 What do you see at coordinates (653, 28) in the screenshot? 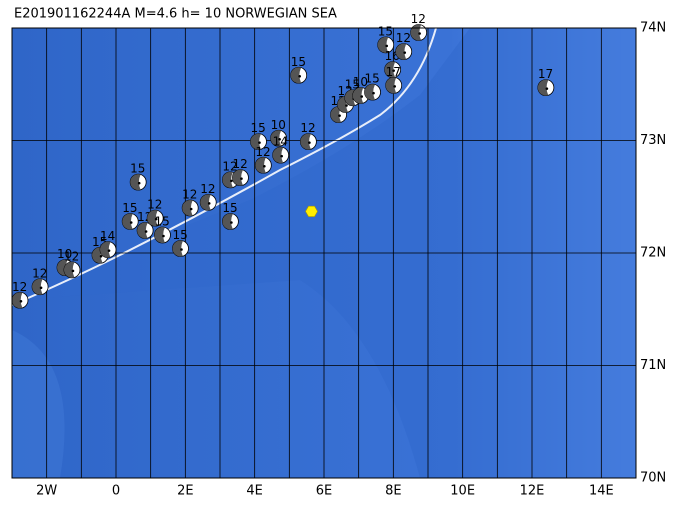
I see `y-tick-label: 74N` at bounding box center [653, 28].